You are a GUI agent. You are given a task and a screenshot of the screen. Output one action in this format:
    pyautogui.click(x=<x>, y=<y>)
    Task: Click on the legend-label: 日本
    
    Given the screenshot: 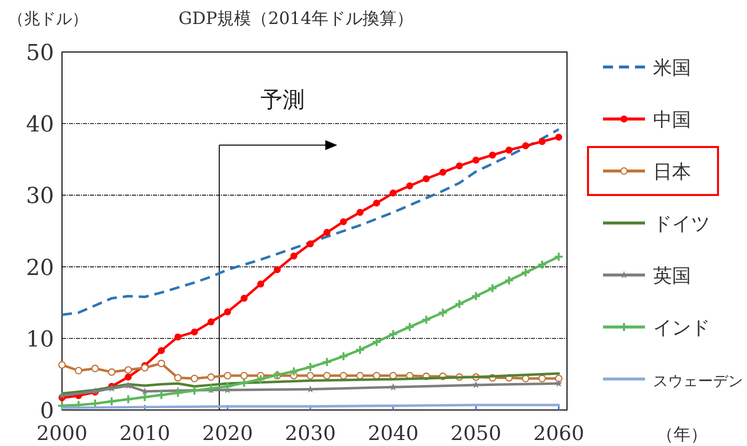 What is the action you would take?
    pyautogui.click(x=672, y=172)
    